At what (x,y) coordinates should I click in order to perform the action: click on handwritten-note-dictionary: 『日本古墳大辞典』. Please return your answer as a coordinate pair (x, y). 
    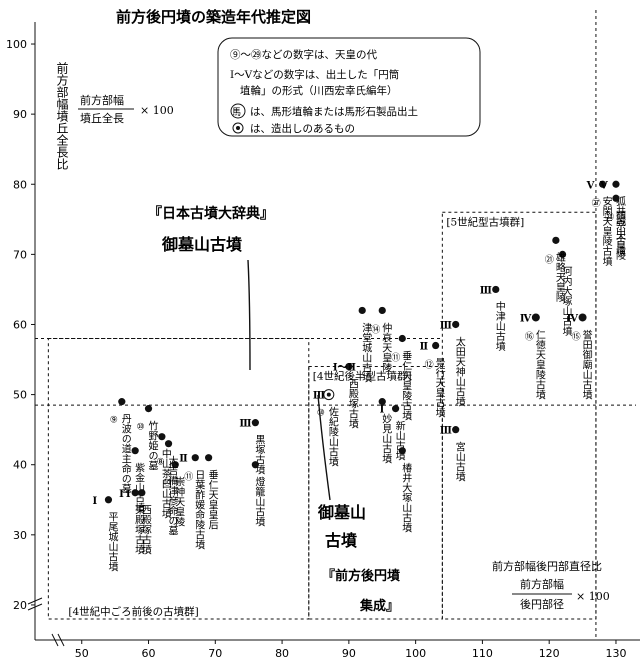
    Looking at the image, I should click on (211, 213).